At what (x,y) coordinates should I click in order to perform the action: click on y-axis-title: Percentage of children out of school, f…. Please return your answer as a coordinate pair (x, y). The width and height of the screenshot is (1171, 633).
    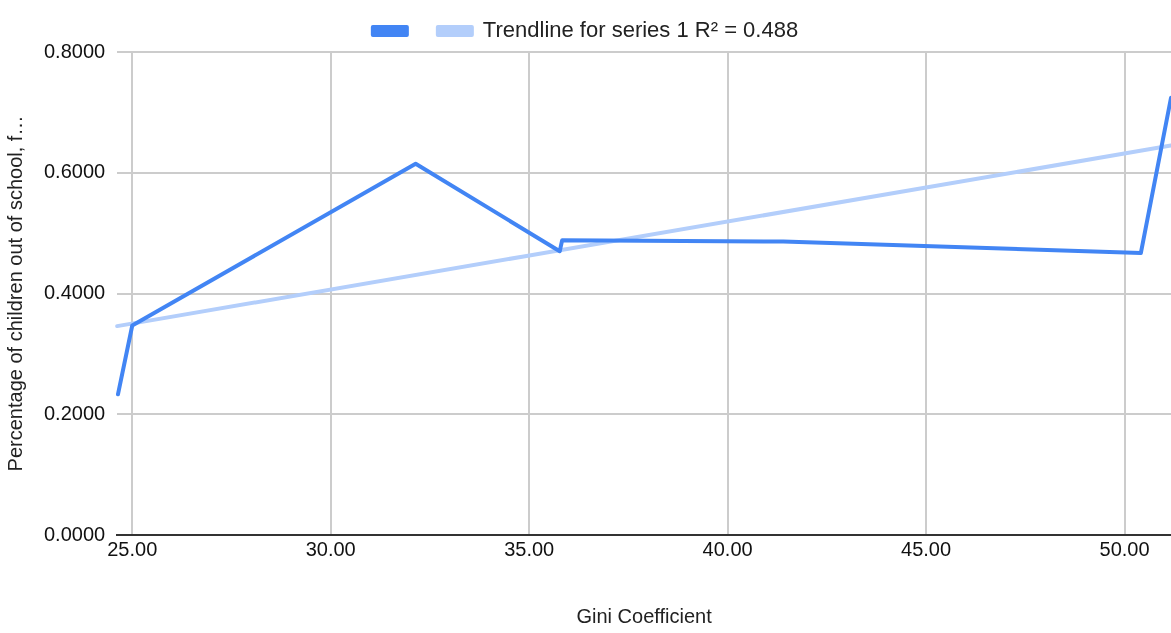
    Looking at the image, I should click on (14, 293).